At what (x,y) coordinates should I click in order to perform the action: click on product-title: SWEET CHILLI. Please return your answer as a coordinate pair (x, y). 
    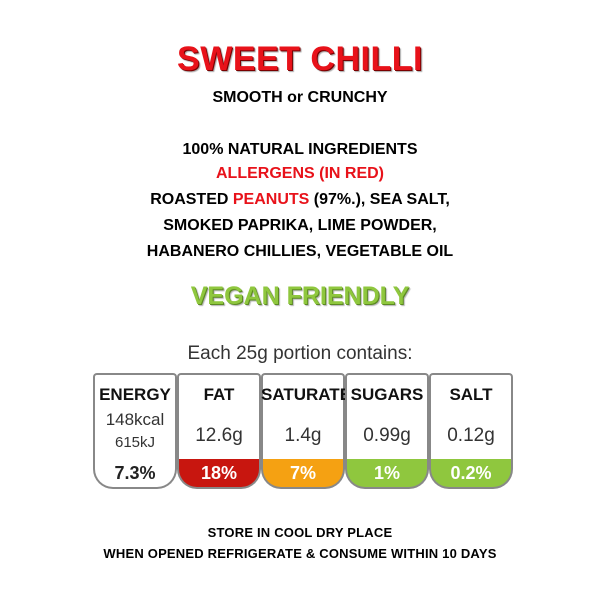
    Looking at the image, I should click on (300, 59).